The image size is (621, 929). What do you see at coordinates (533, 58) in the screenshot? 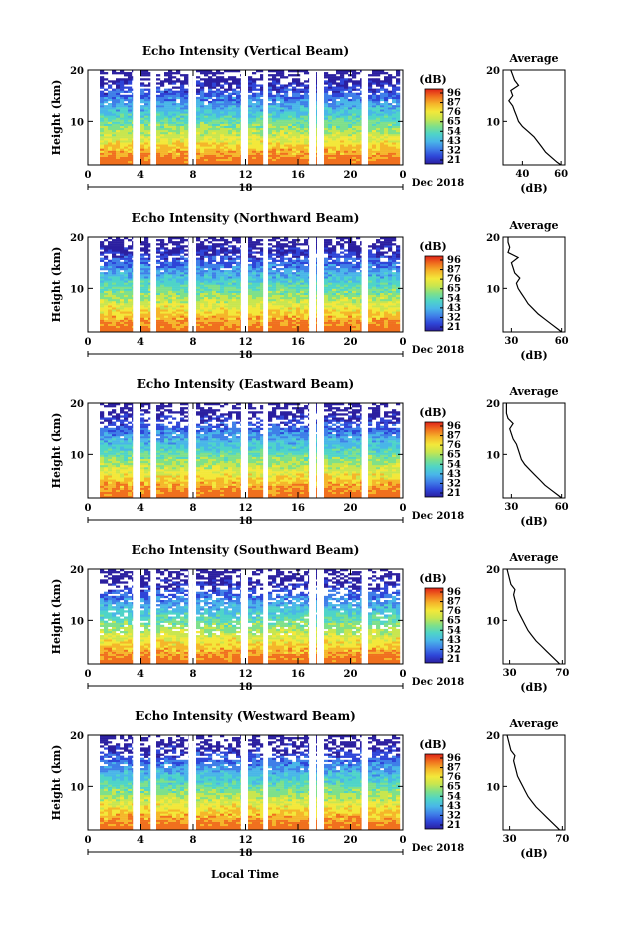
I see `profile-title: Average` at bounding box center [533, 58].